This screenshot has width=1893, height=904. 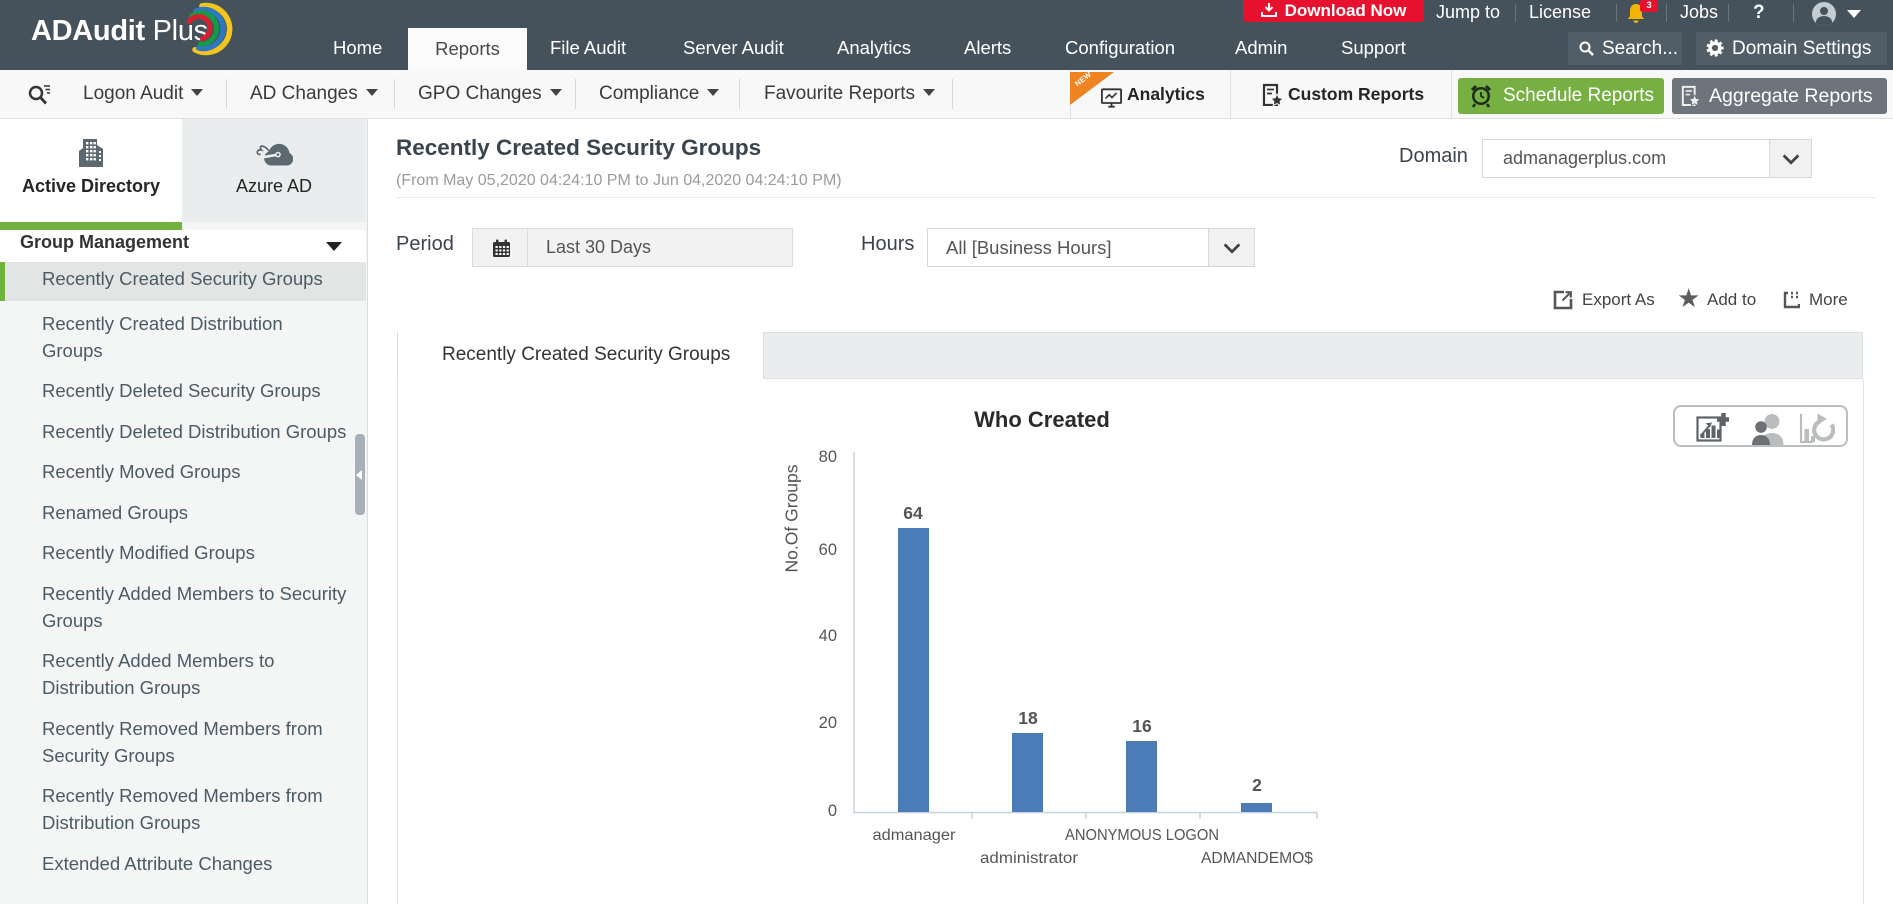 What do you see at coordinates (1142, 726) in the screenshot?
I see `svg-text: 16` at bounding box center [1142, 726].